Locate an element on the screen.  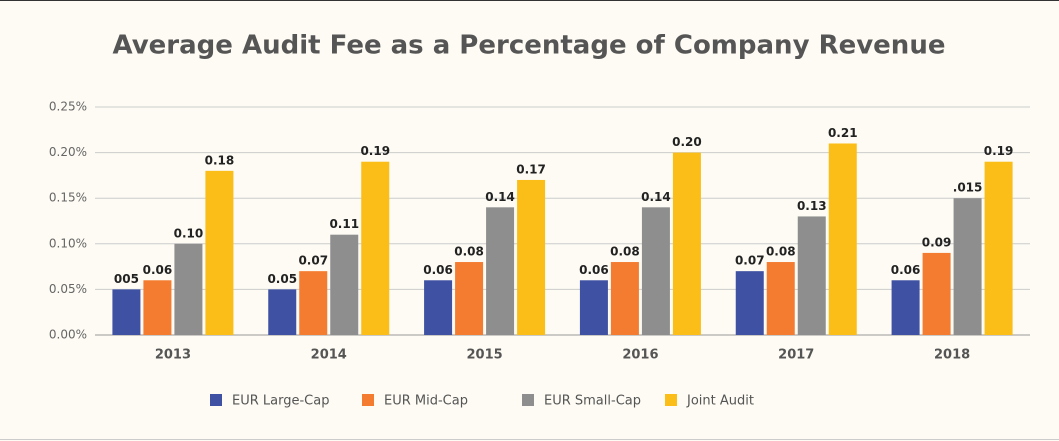
data-label: 0.17 is located at coordinates (531, 169).